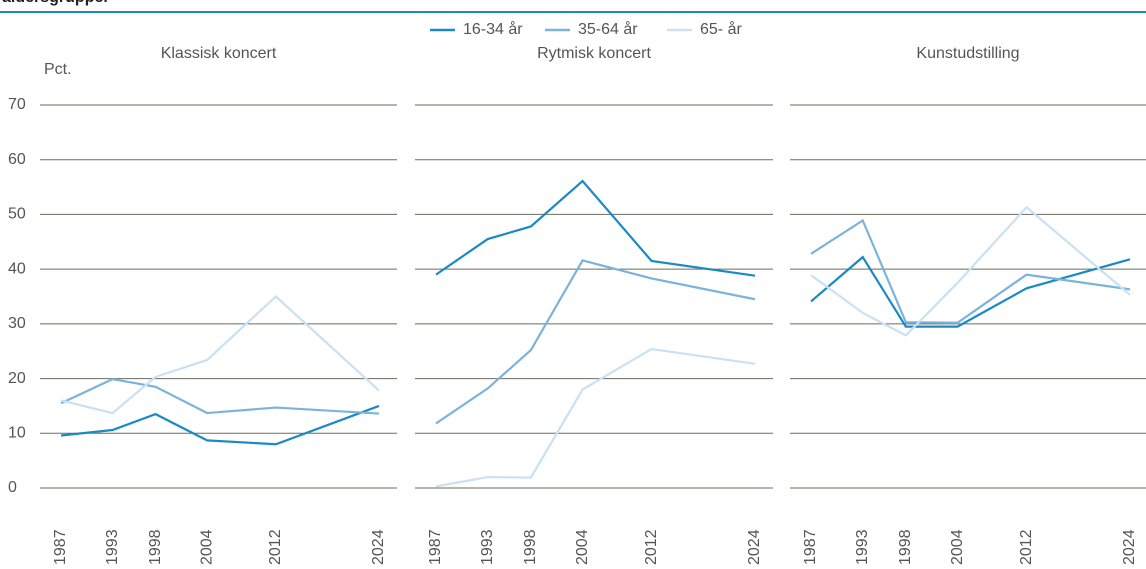  I want to click on chart-title: aldersgrupper, so click(56, 3).